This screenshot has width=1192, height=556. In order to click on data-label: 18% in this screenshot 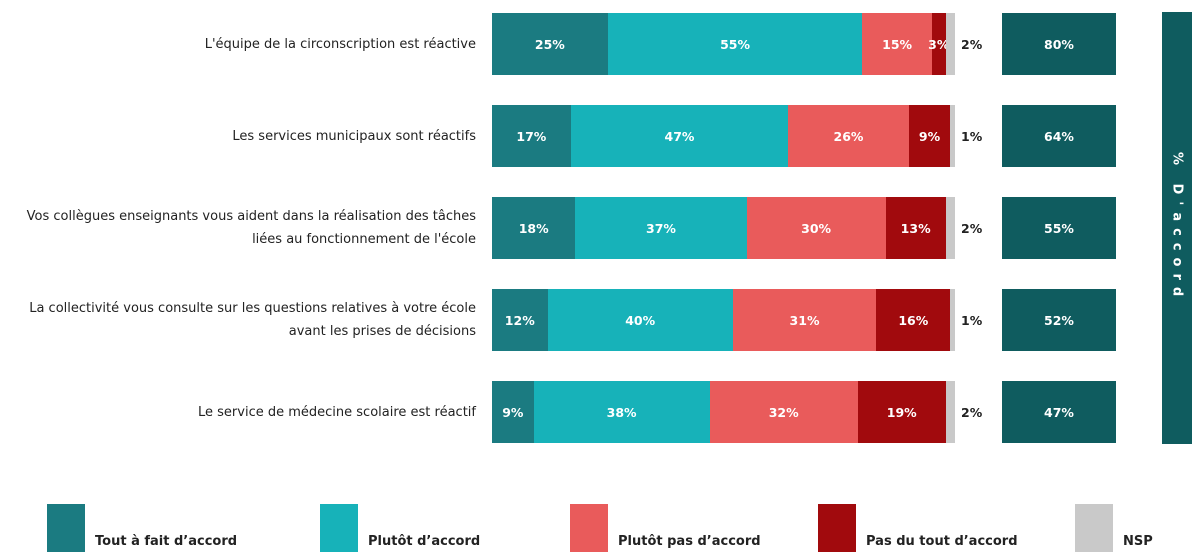, I will do `click(533, 228)`.